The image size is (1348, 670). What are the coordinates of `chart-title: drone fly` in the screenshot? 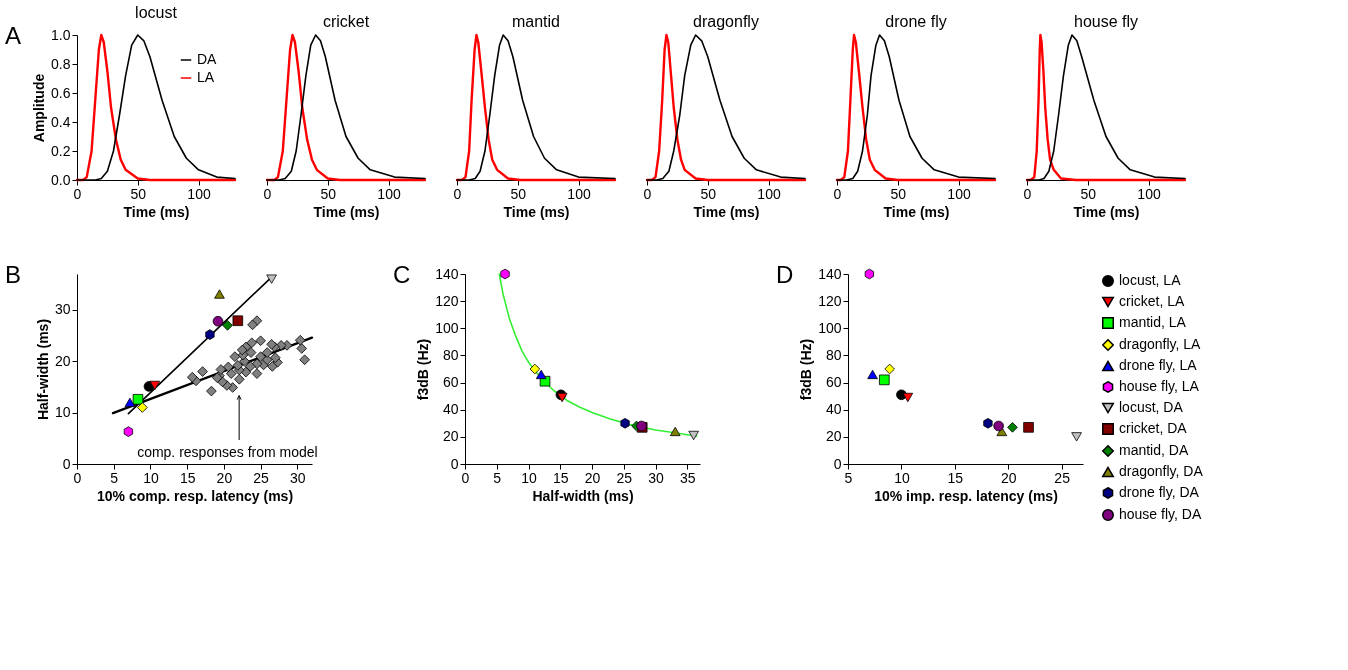 It's located at (916, 21).